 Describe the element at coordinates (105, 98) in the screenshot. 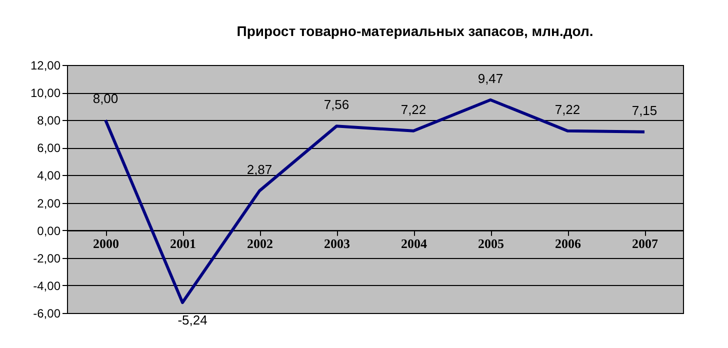

I see `data-label: 8,00` at that location.